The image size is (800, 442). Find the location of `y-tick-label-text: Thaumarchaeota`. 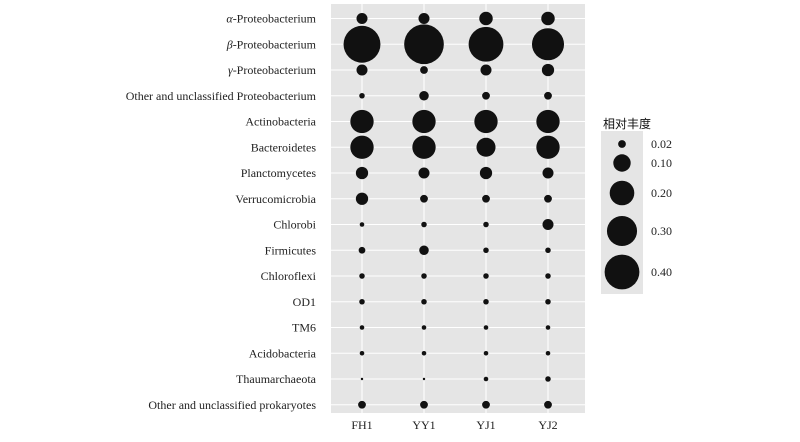

y-tick-label-text: Thaumarchaeota is located at coordinates (276, 379).